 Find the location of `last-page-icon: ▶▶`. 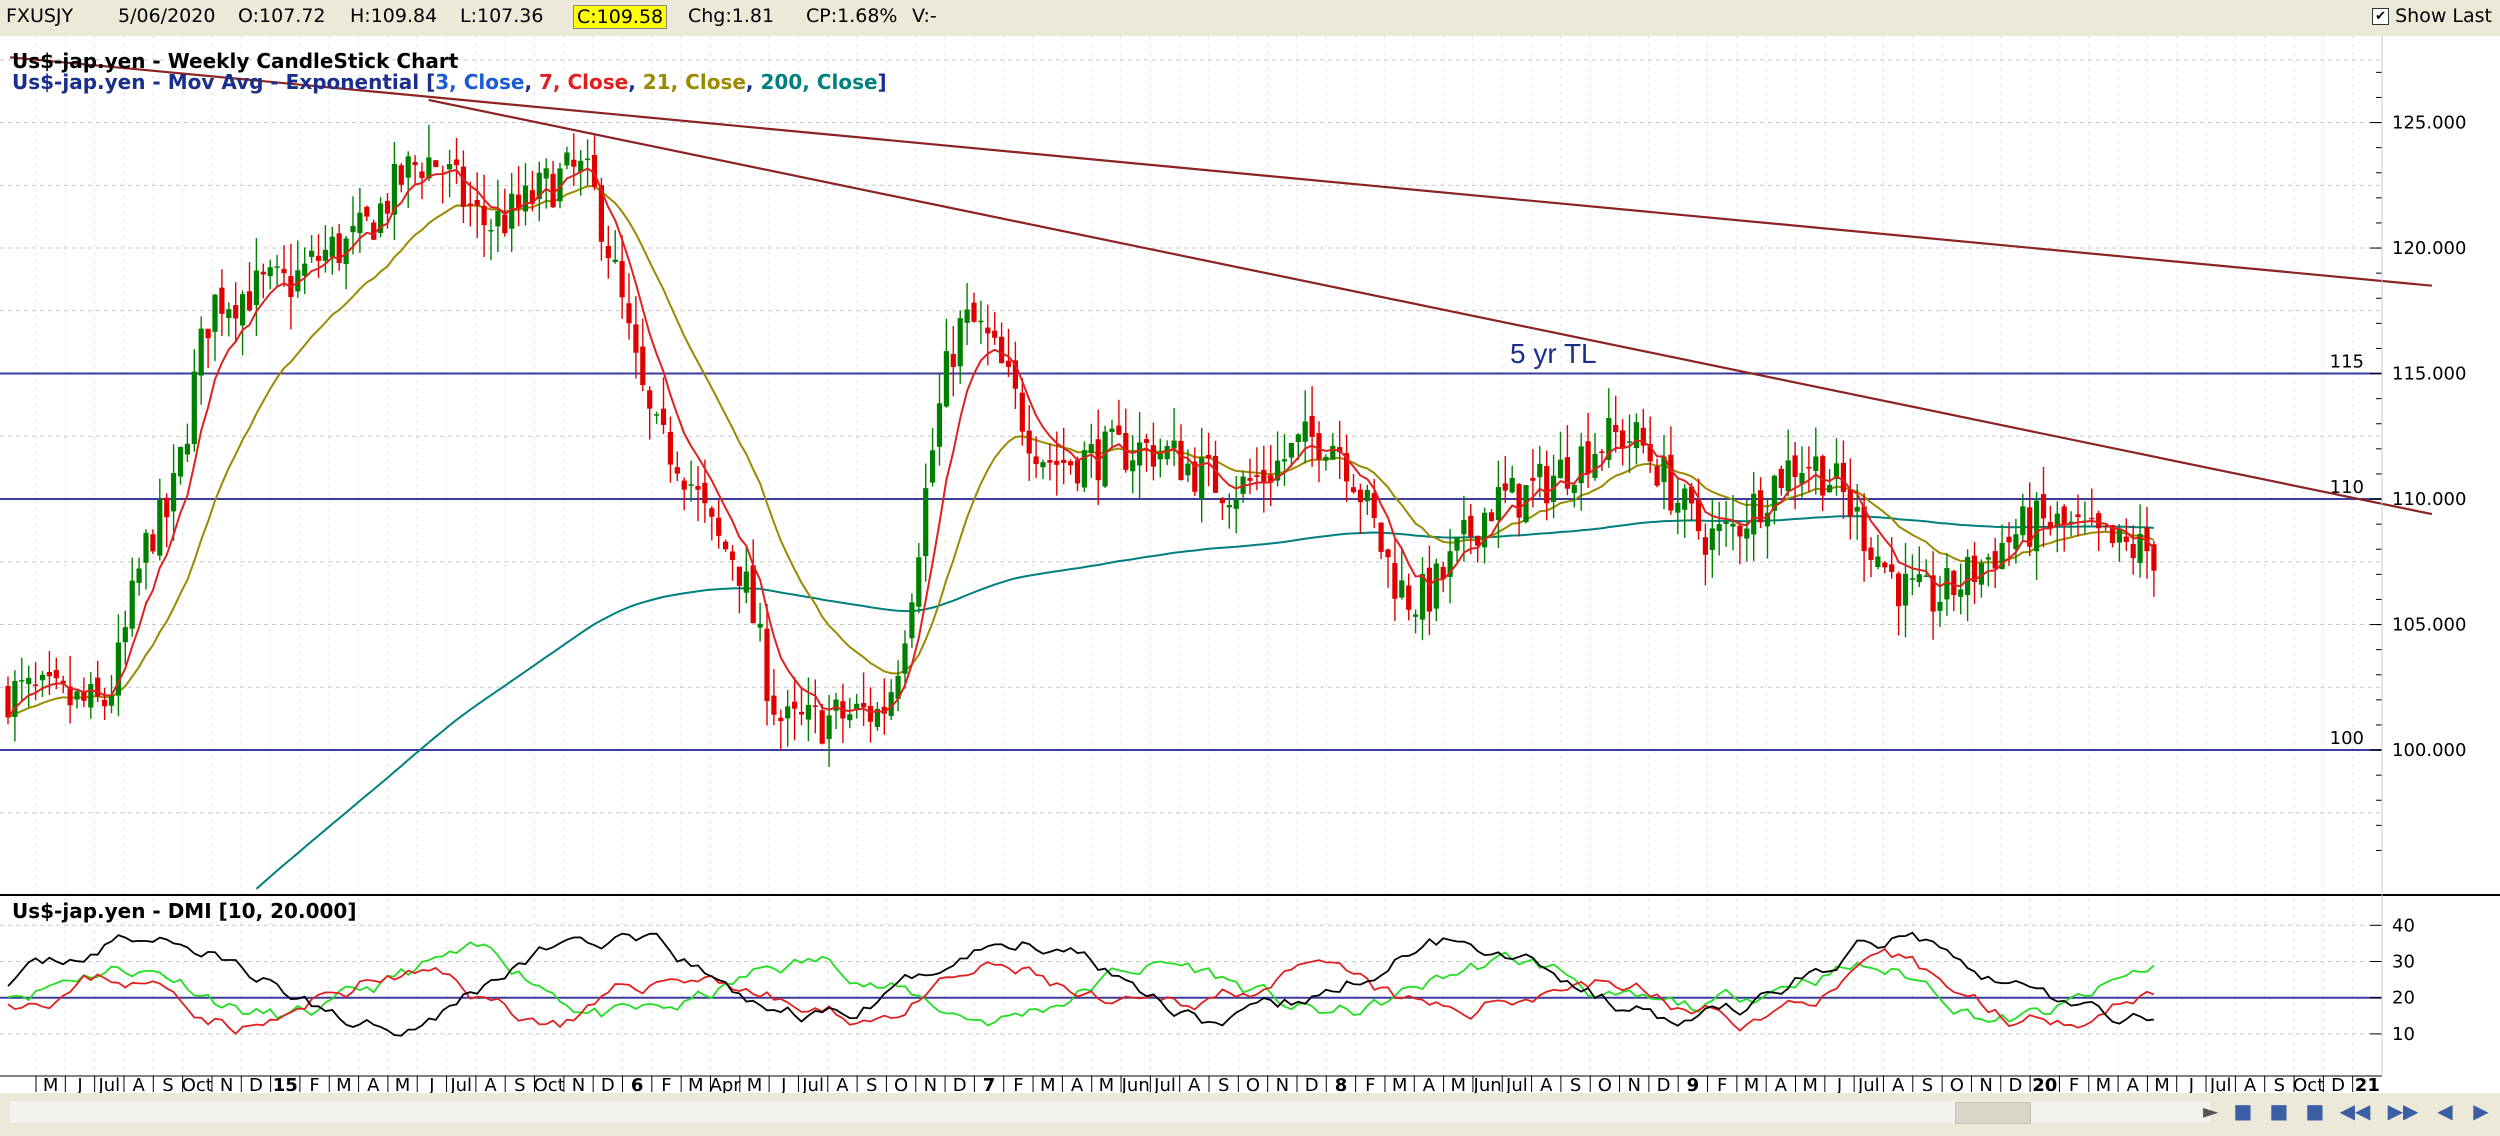

last-page-icon: ▶▶ is located at coordinates (2403, 1111).